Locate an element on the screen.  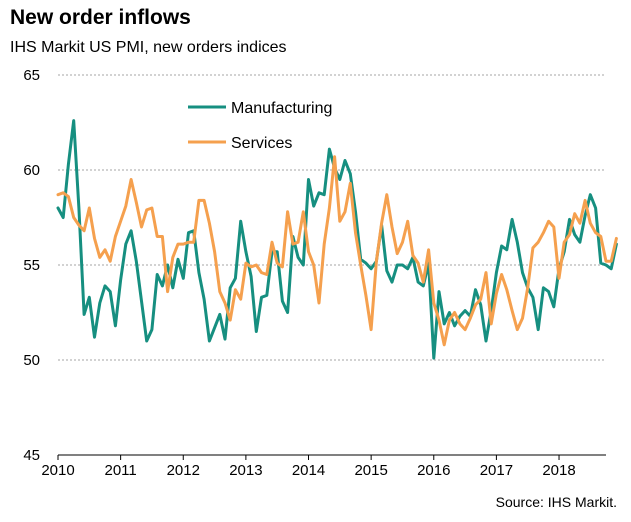
chart-legend: Manufacturing Services is located at coordinates (260, 126).